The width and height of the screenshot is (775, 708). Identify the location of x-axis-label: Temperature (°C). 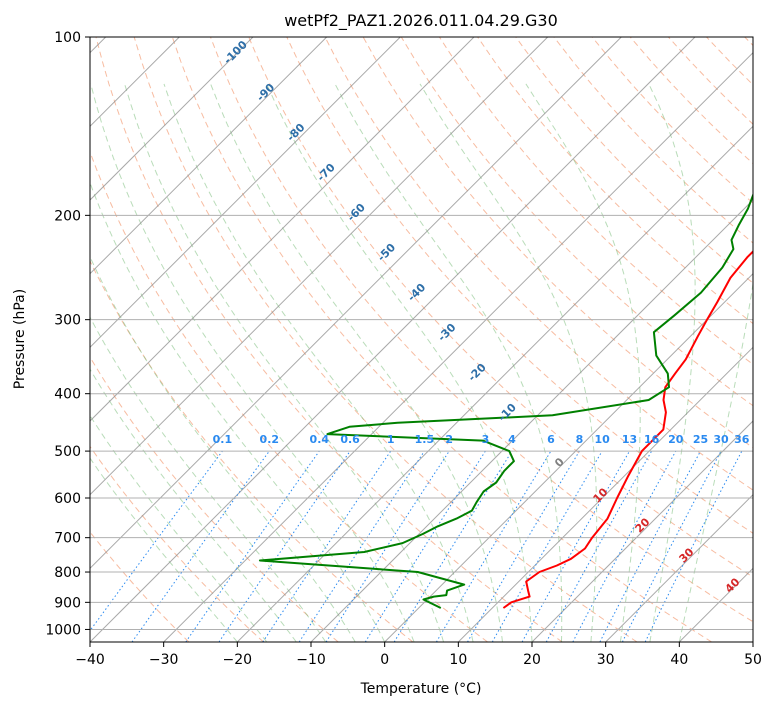
(421, 689).